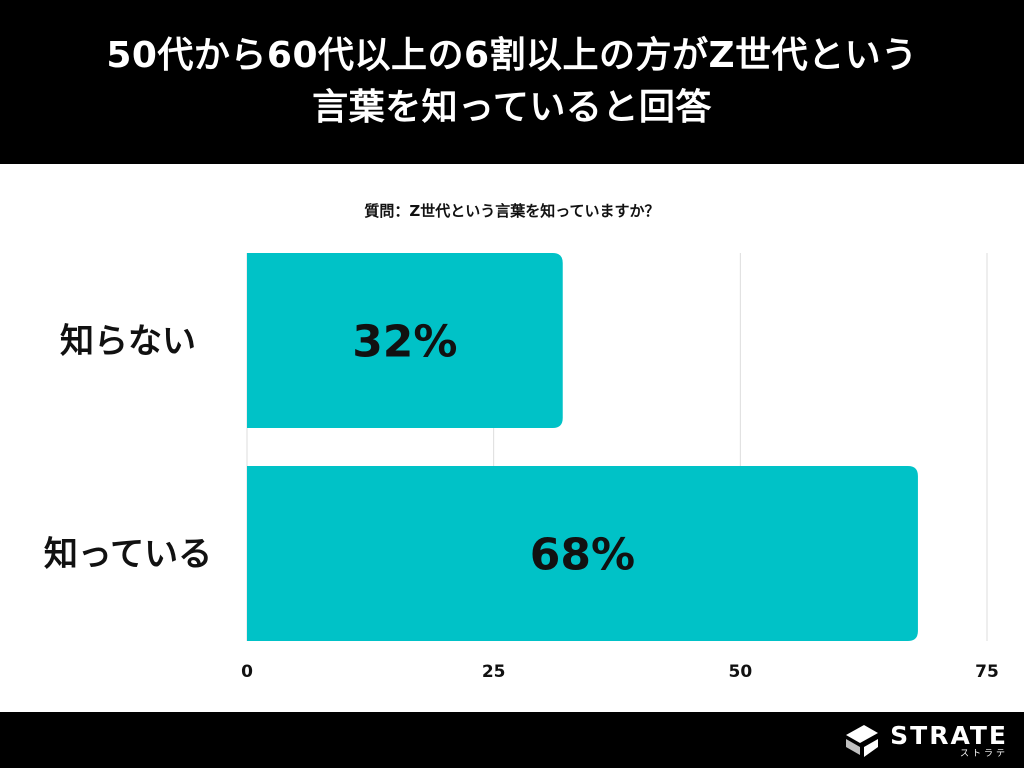 This screenshot has height=768, width=1024. Describe the element at coordinates (862, 741) in the screenshot. I see `strate-logo-icon` at that location.